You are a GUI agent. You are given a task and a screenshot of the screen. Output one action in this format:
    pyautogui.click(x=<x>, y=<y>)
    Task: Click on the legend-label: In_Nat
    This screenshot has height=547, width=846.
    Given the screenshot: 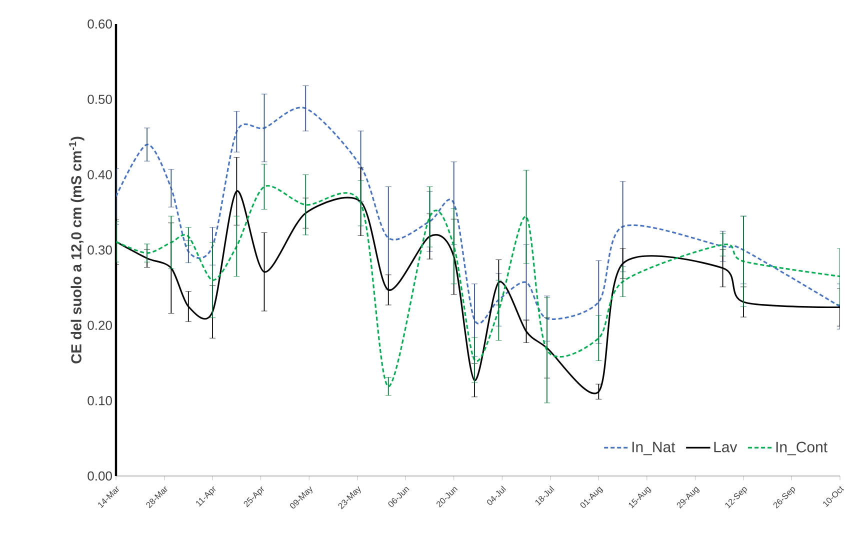 What is the action you would take?
    pyautogui.click(x=654, y=449)
    